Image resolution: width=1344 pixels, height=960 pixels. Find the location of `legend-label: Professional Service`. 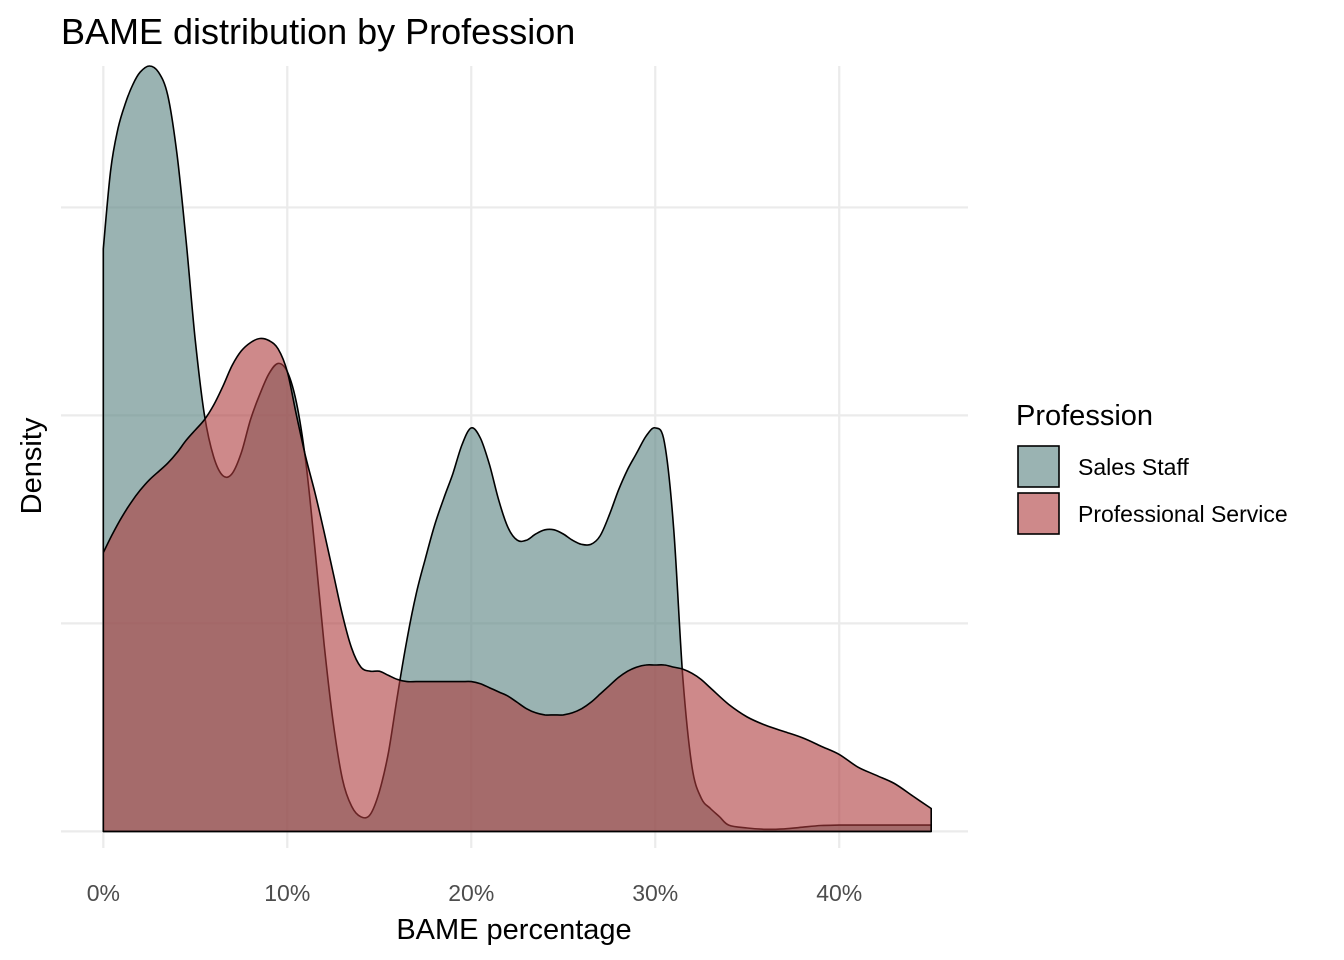

legend-label: Professional Service is located at coordinates (1183, 514).